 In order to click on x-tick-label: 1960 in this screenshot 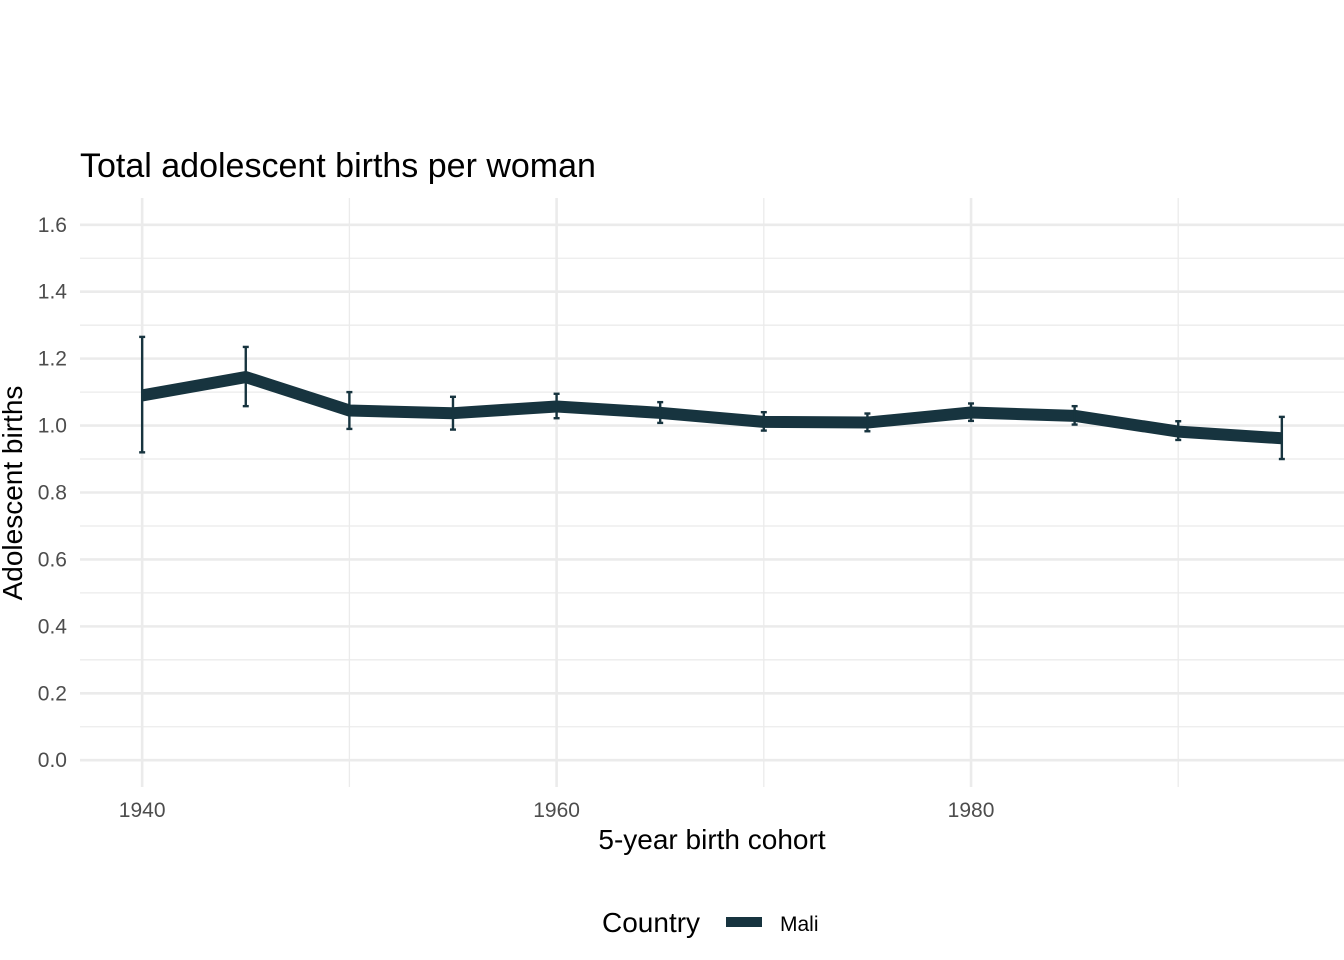, I will do `click(556, 810)`.